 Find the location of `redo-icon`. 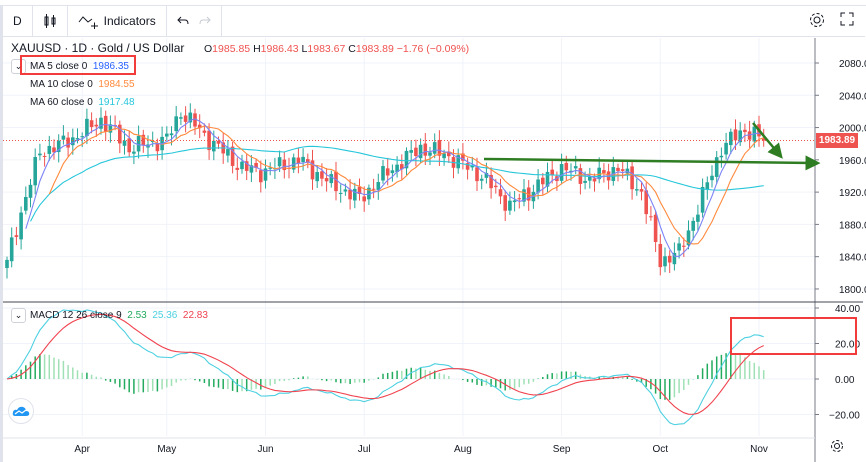

redo-icon is located at coordinates (205, 21).